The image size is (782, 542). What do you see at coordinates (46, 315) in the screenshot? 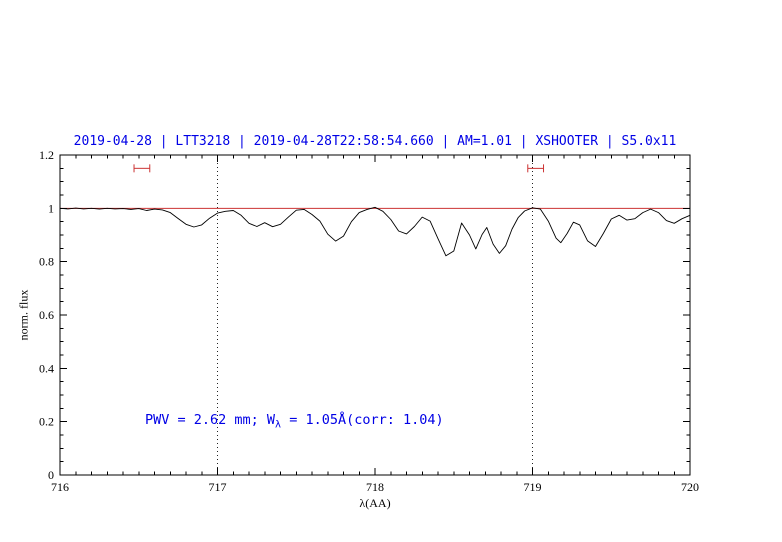
I see `y-tick-label: 0.6` at bounding box center [46, 315].